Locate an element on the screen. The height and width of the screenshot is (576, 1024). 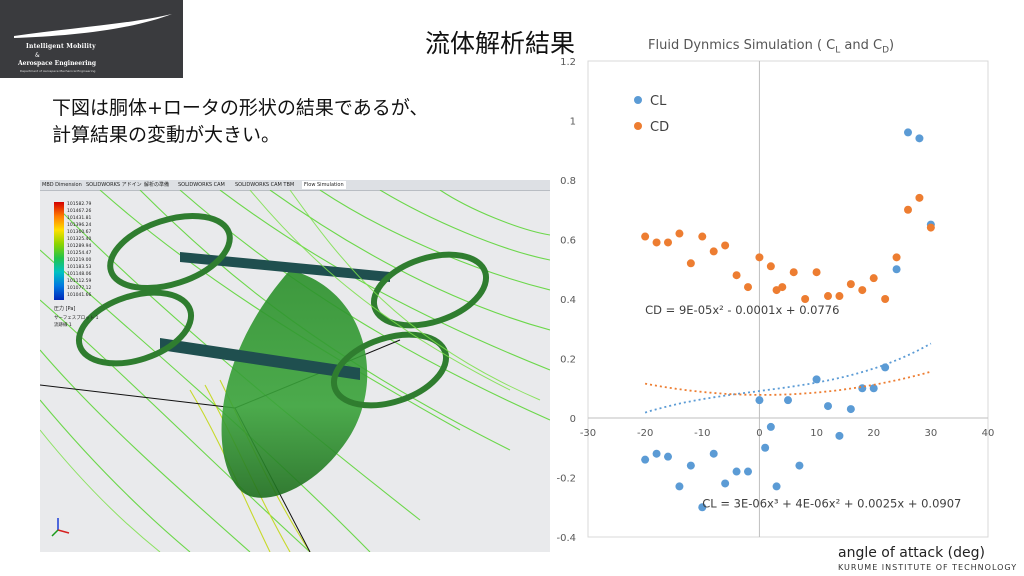
x-tick-label: 40 is located at coordinates (988, 433).